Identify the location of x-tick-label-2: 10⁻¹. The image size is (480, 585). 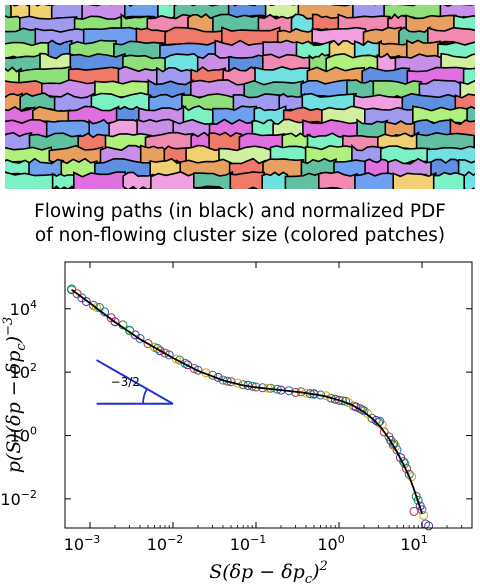
(248, 543).